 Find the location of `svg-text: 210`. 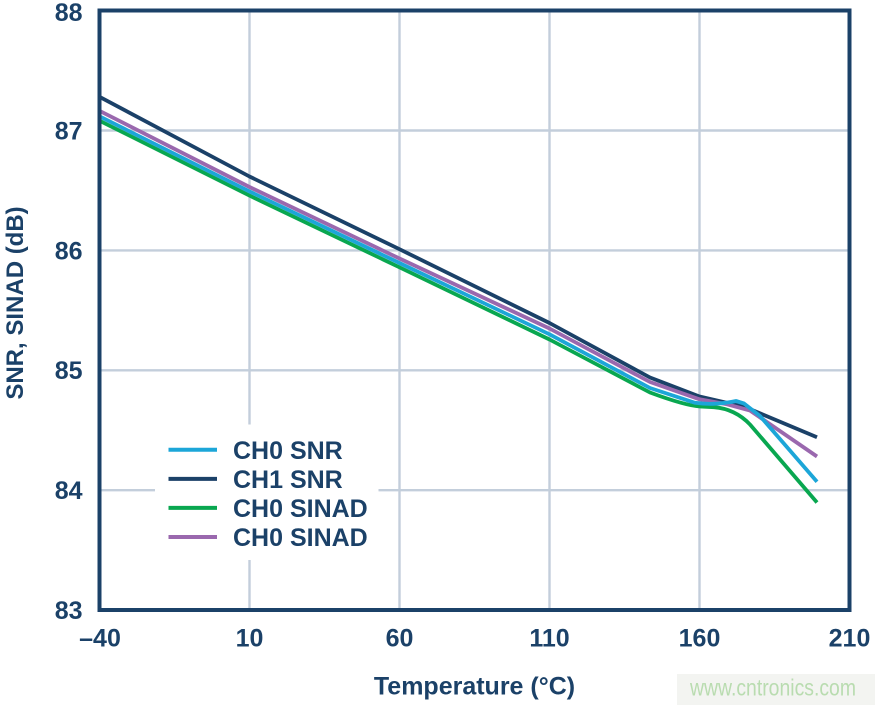

svg-text: 210 is located at coordinates (850, 638).